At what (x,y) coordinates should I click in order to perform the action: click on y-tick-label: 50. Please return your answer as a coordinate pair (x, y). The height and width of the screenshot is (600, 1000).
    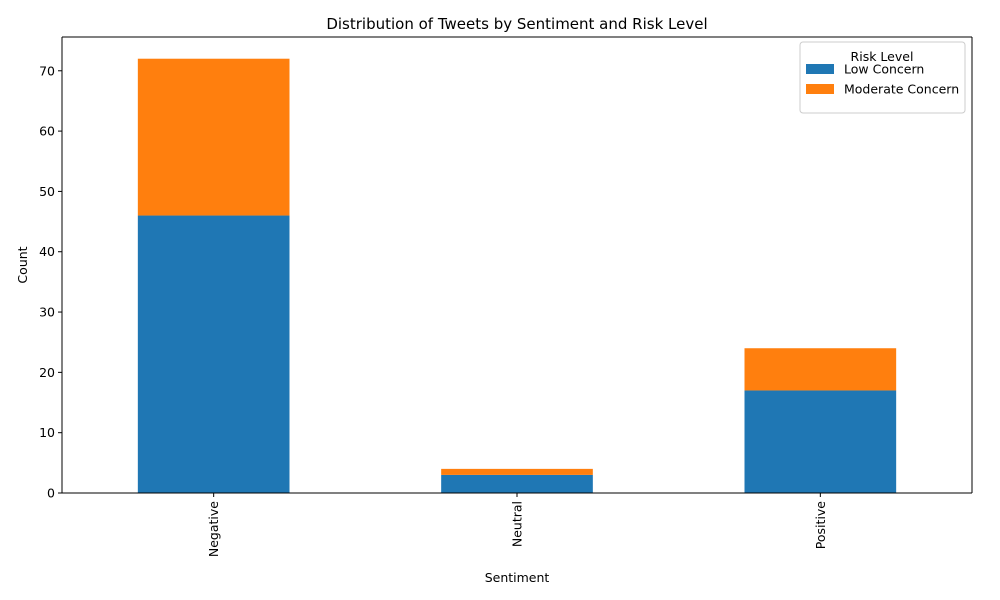
    Looking at the image, I should click on (47, 191).